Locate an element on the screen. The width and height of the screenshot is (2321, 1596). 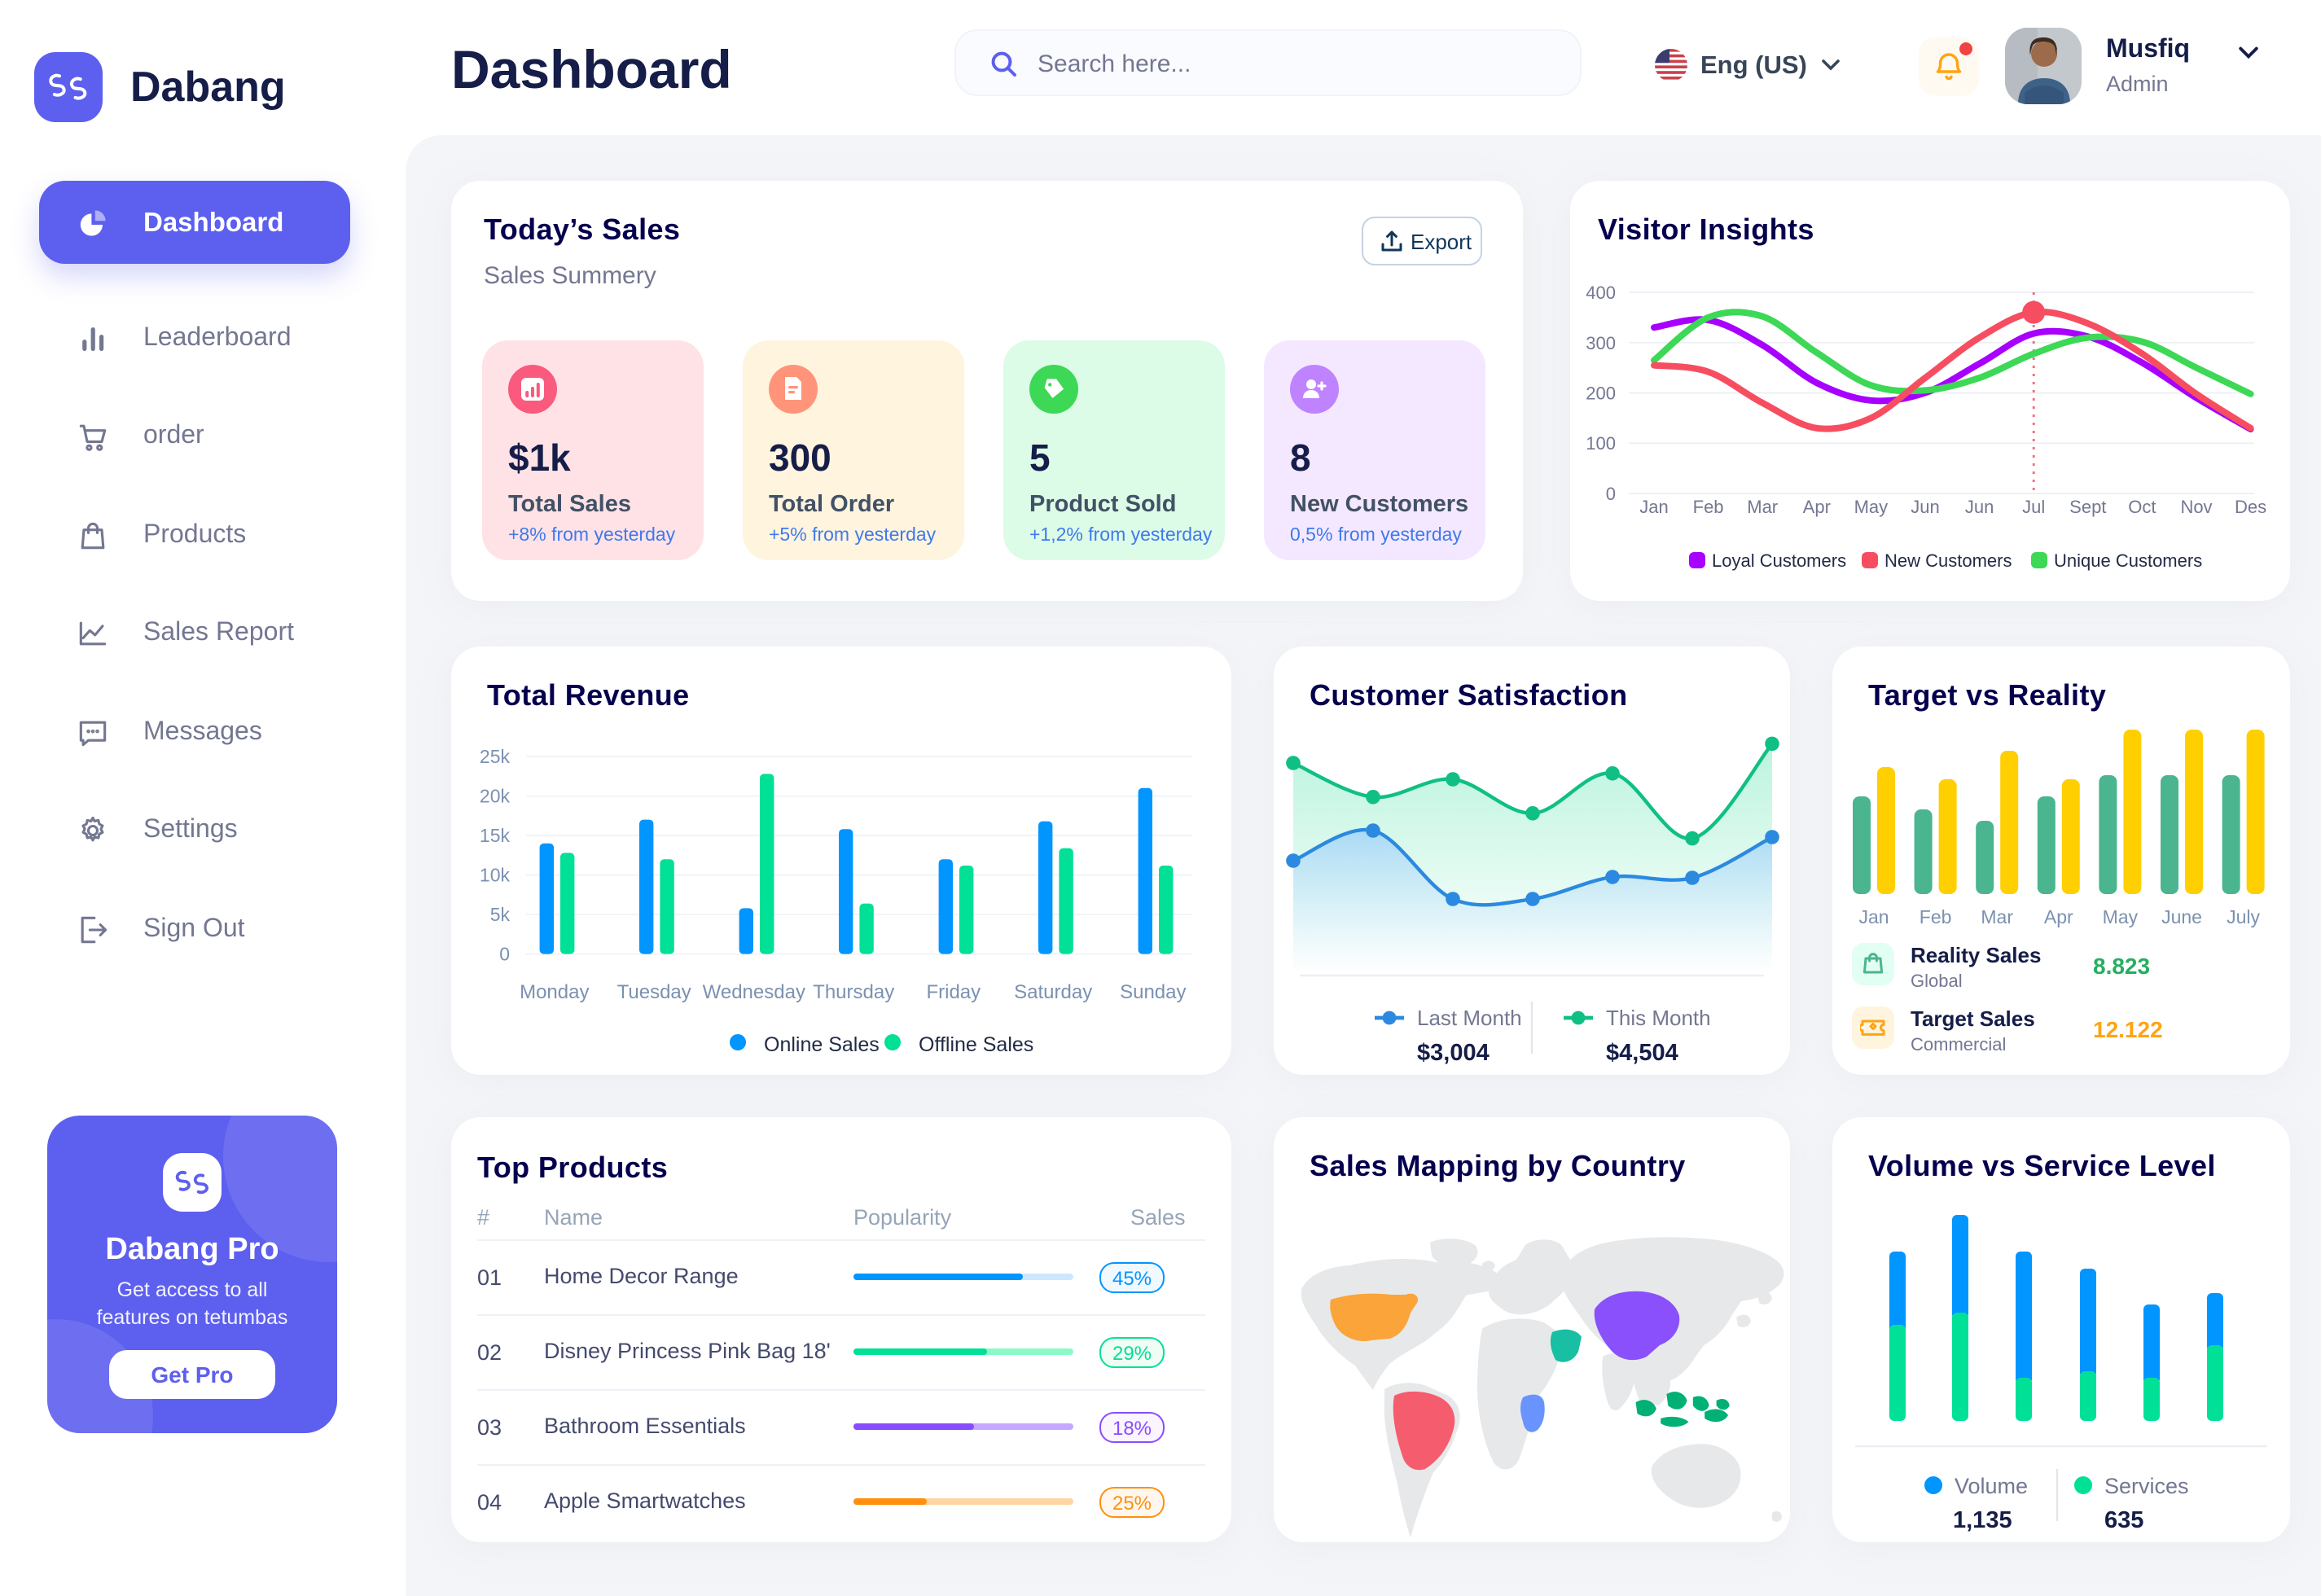
svg-text: Tuesday is located at coordinates (654, 992).